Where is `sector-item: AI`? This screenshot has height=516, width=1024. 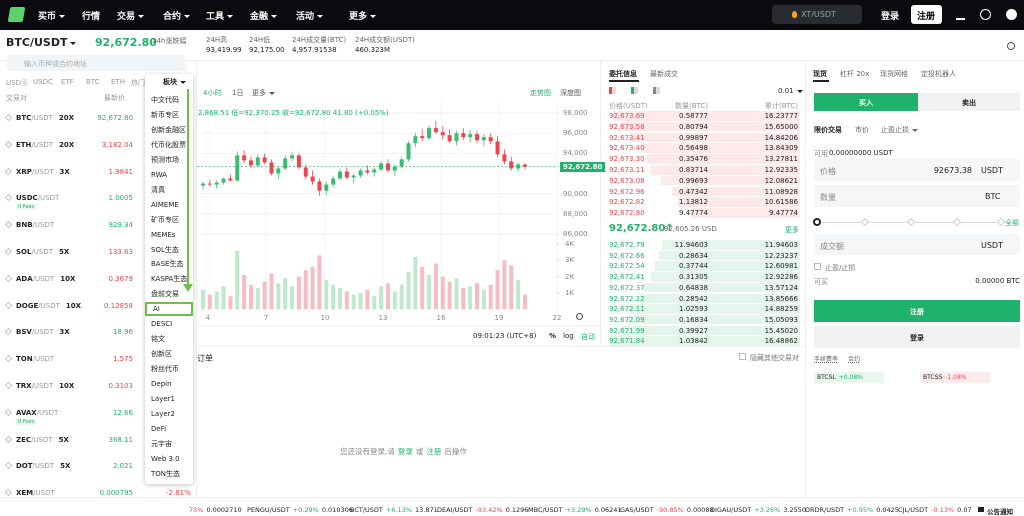
sector-item: AI is located at coordinates (169, 309).